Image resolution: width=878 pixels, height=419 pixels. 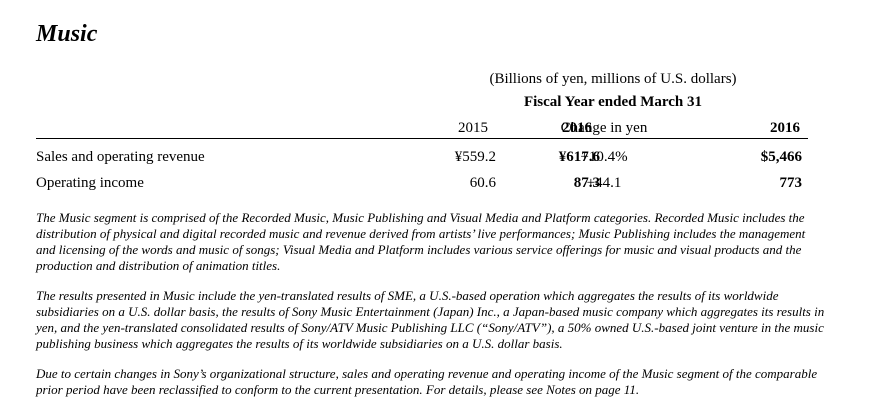 What do you see at coordinates (90, 183) in the screenshot?
I see `row-label: Operating income` at bounding box center [90, 183].